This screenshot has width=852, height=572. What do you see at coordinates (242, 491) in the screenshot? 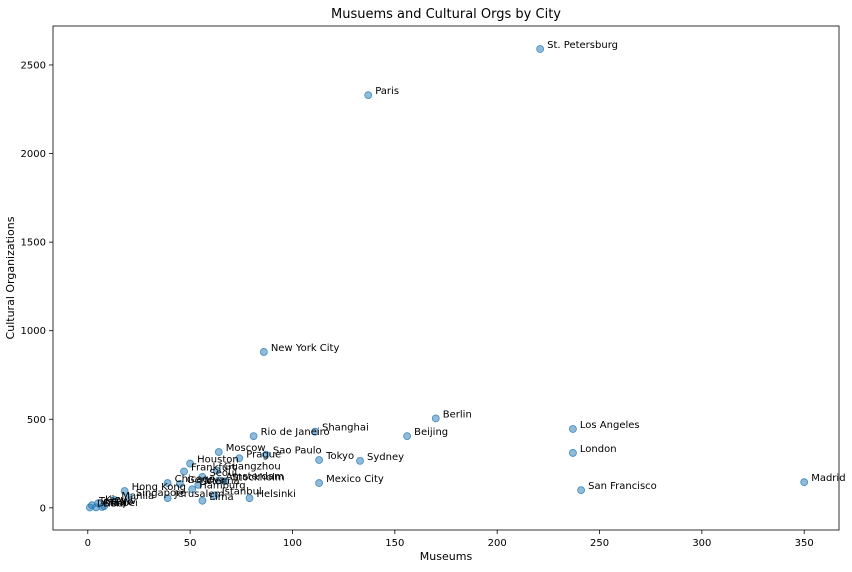
I see `data-point-label: Istanbul` at bounding box center [242, 491].